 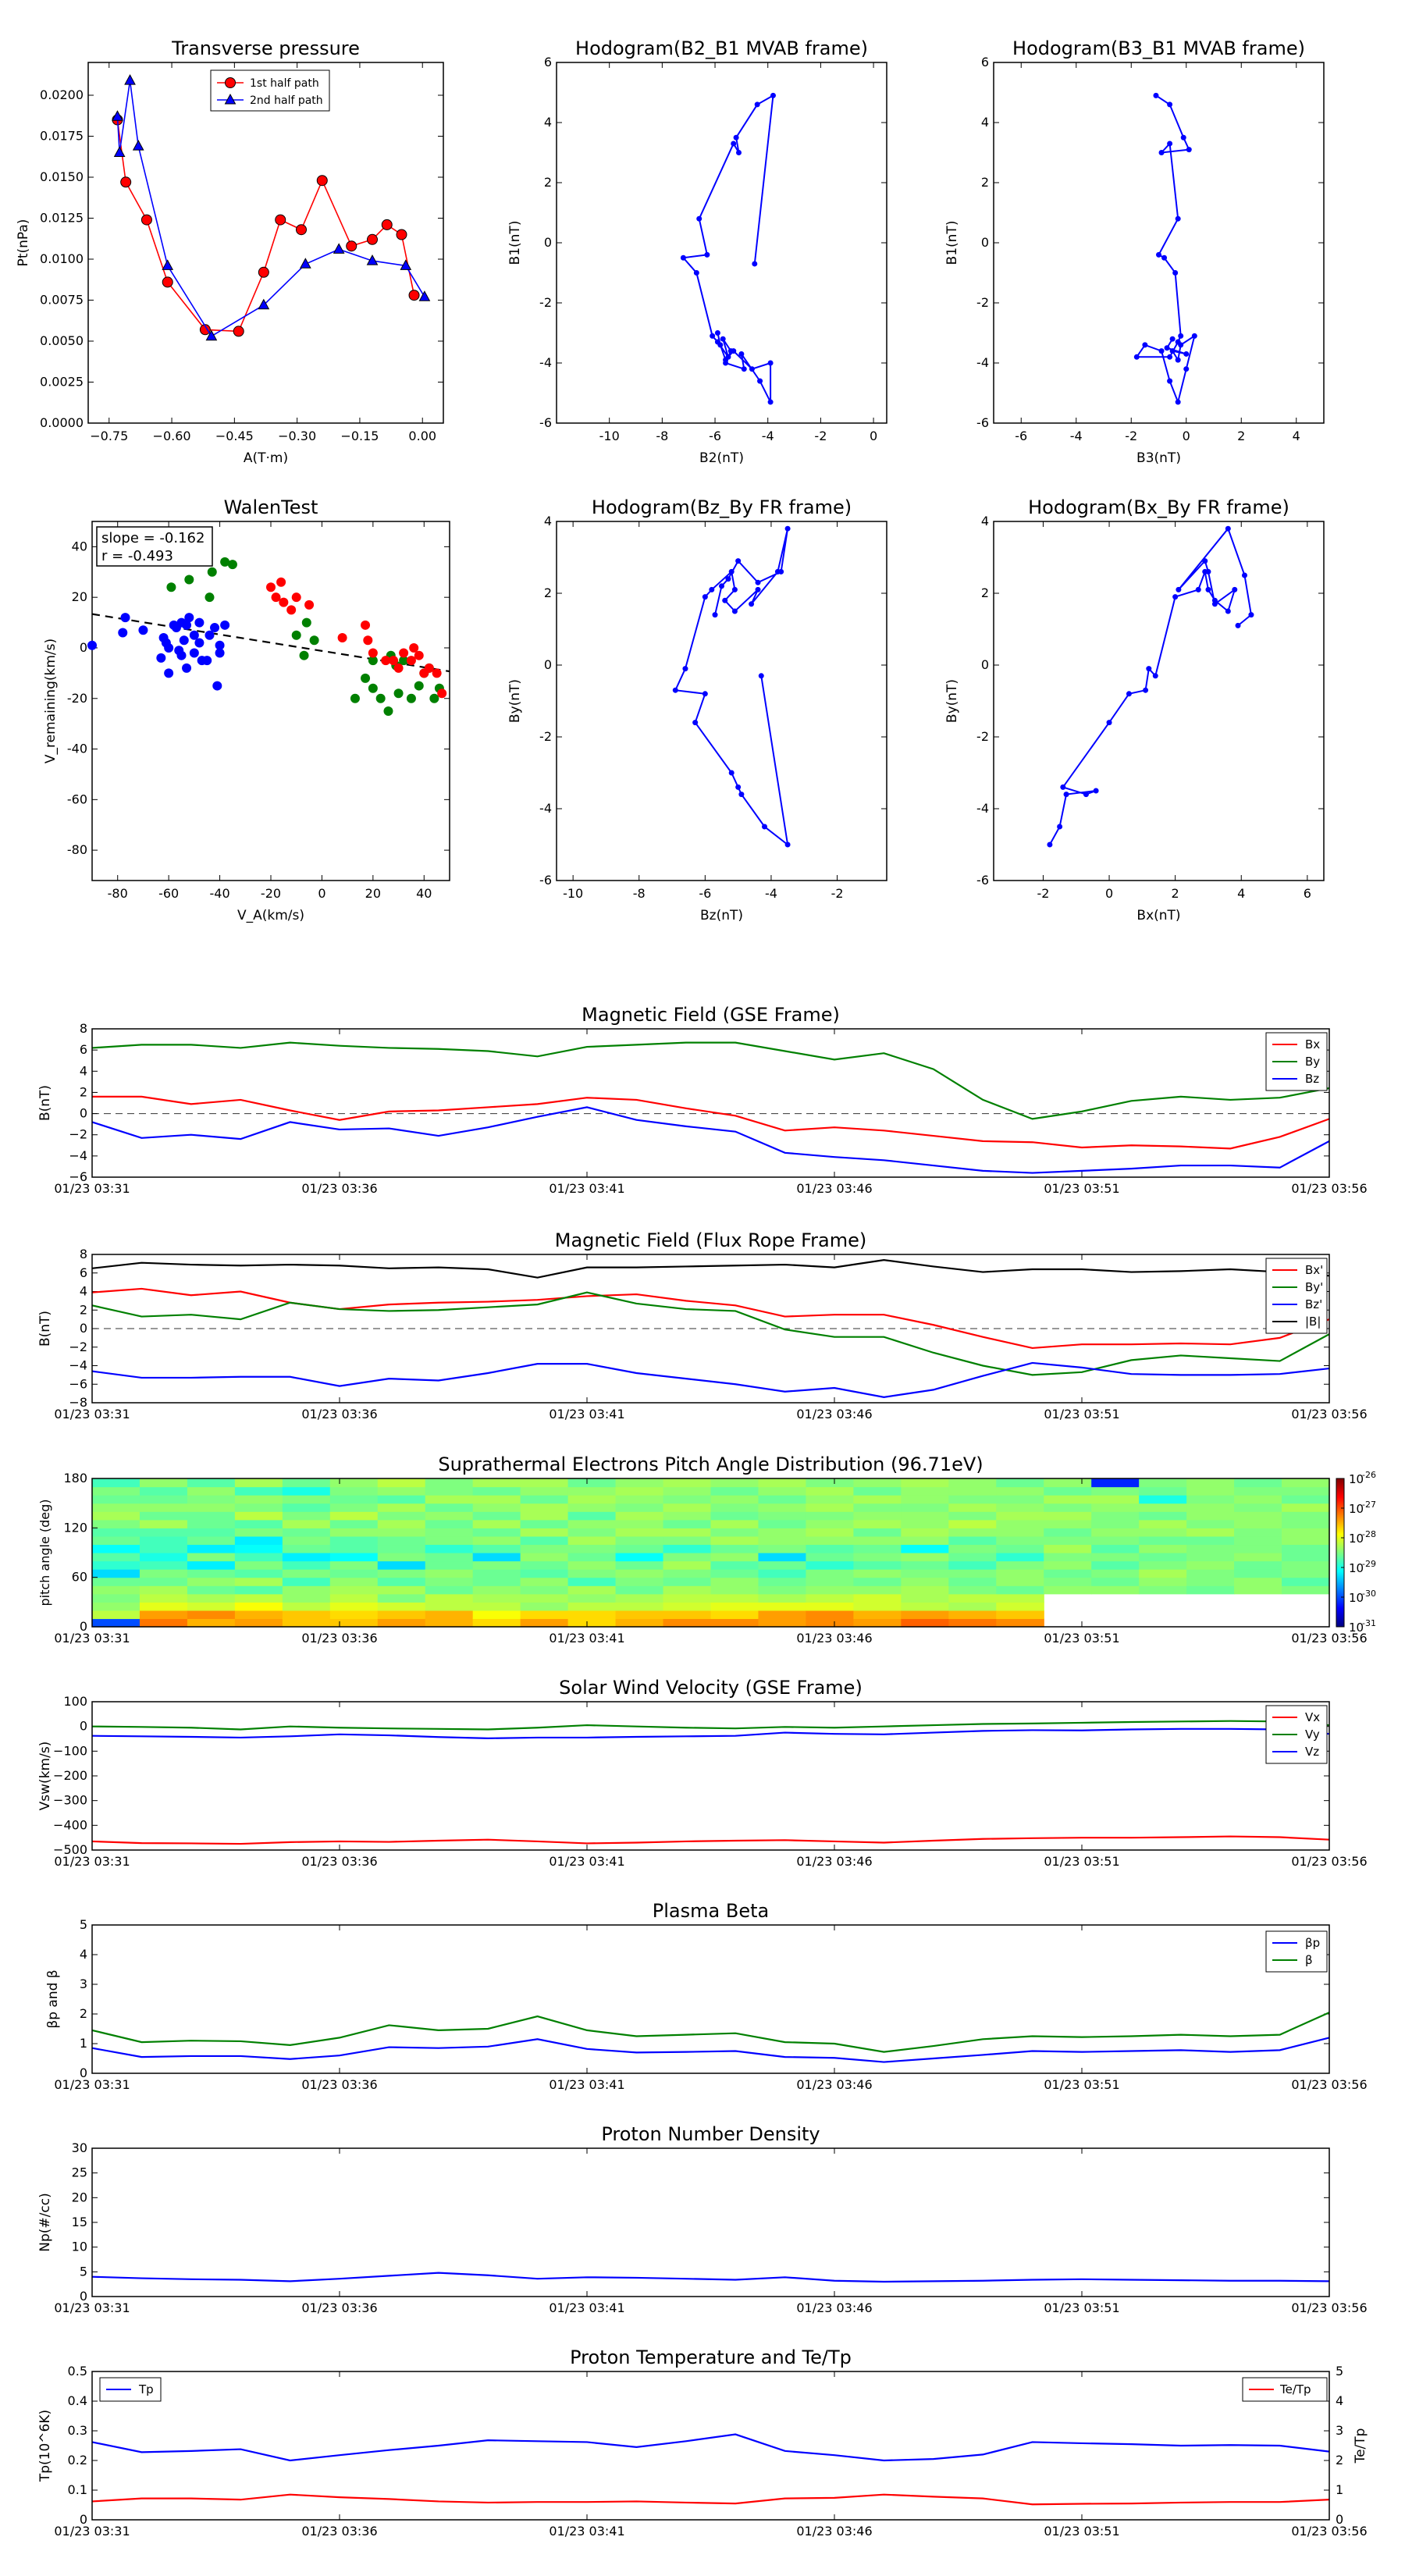 I want to click on legend-label: By, so click(x=1312, y=1062).